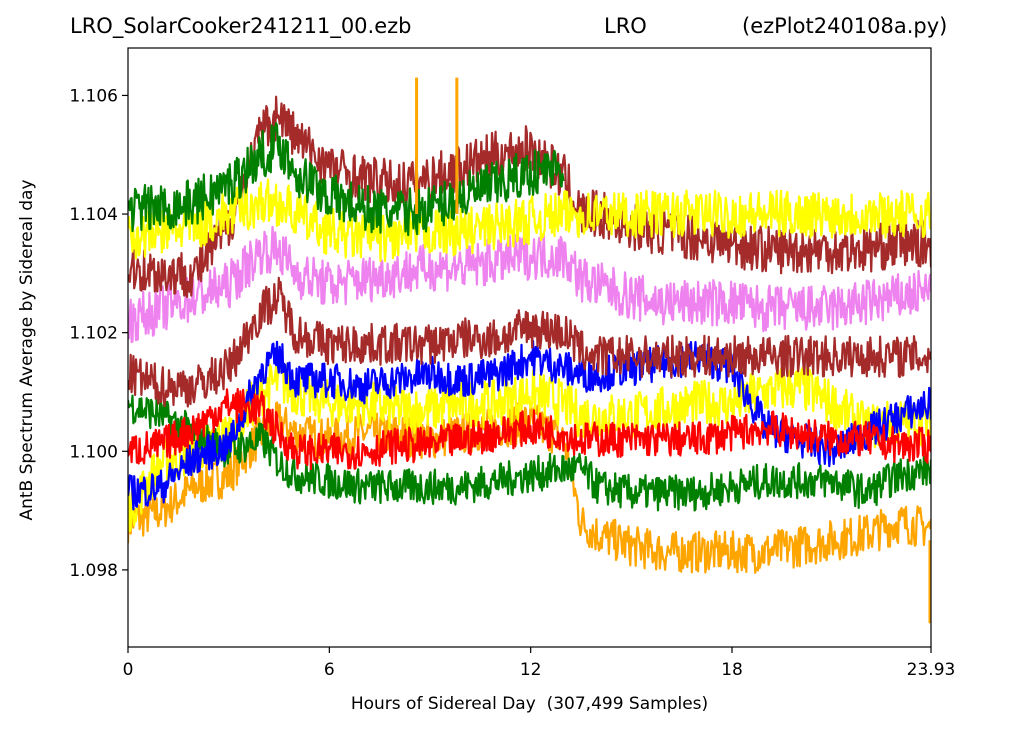  I want to click on chart-title-left: LRO_SolarCooker241211_00.ezb, so click(241, 26).